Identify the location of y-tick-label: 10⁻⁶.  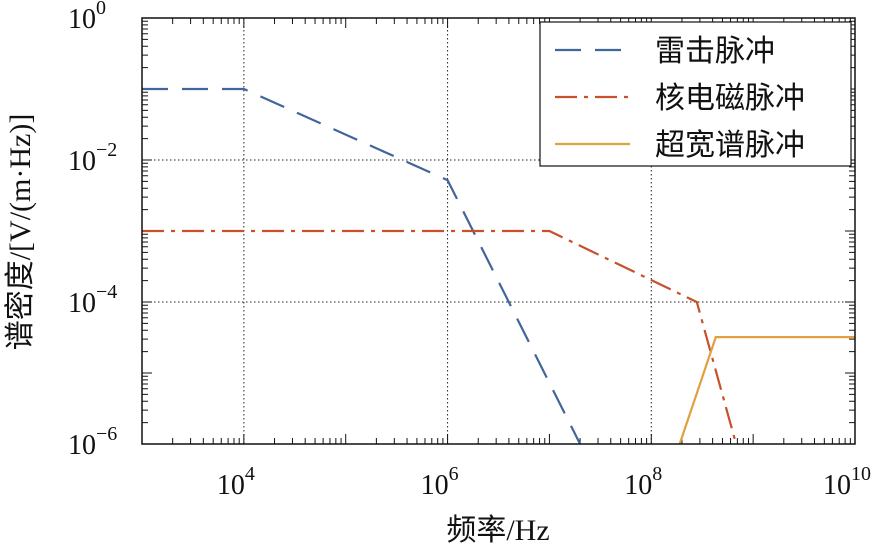
(92, 442).